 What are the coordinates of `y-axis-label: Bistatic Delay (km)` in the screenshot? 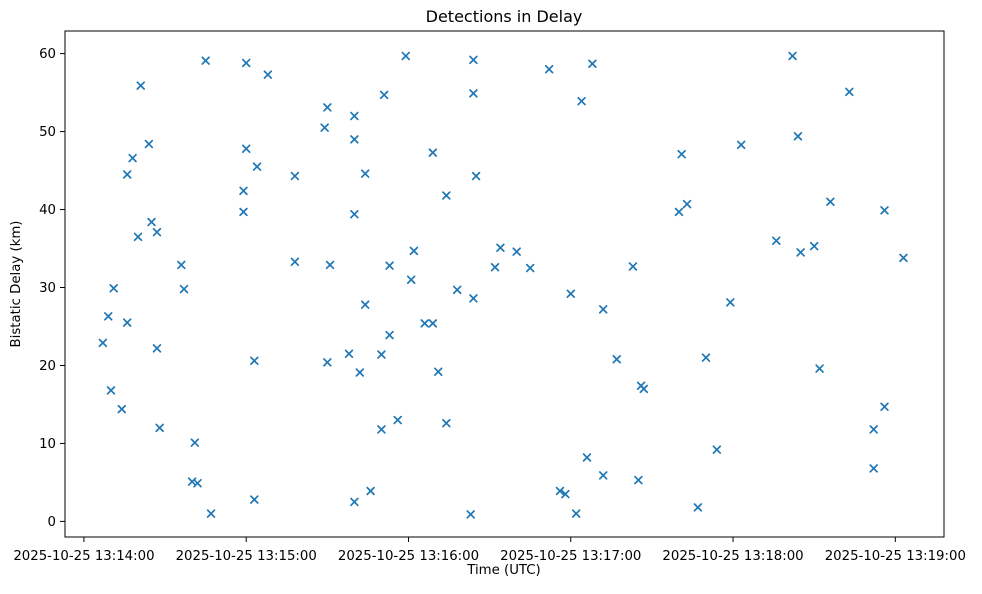 It's located at (16, 284).